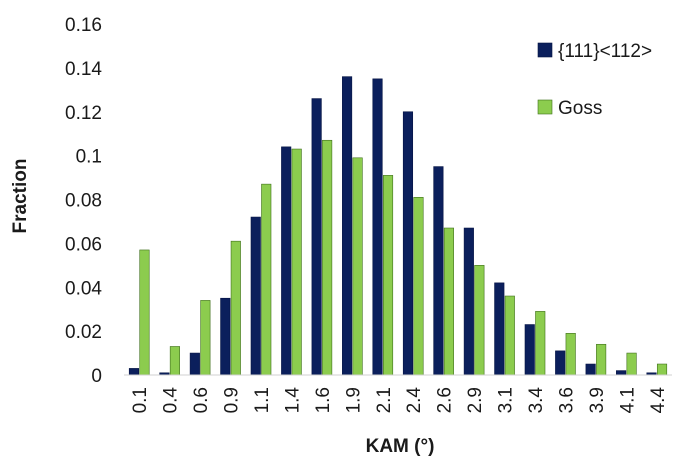  Describe the element at coordinates (388, 275) in the screenshot. I see `bar-goss-2.1` at that location.